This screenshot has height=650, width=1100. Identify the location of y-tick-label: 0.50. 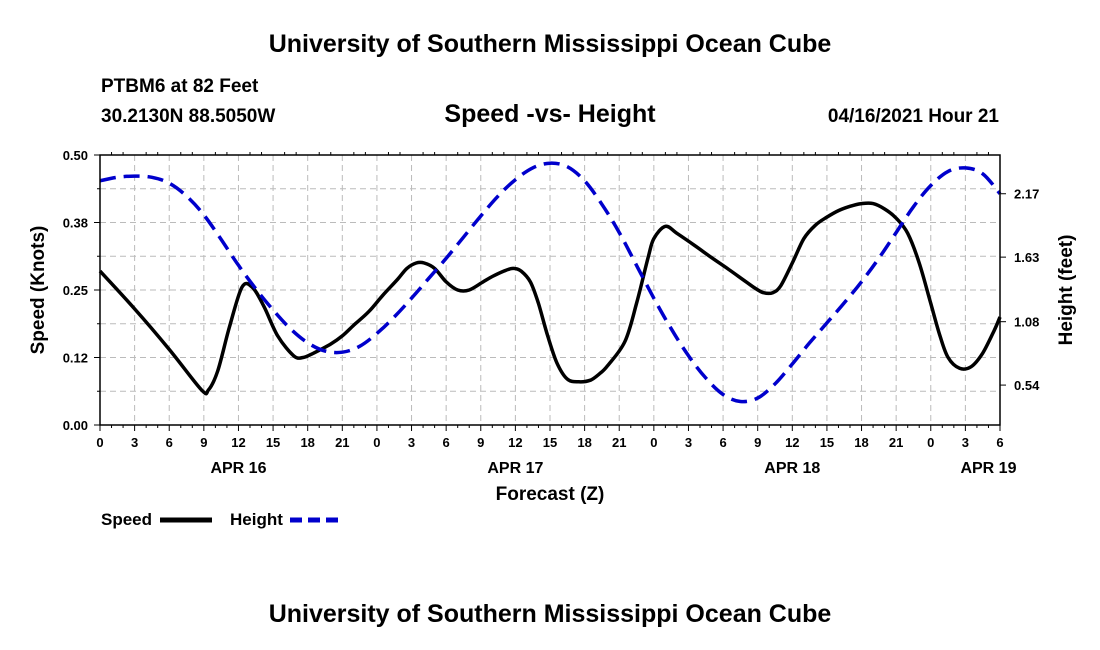
(75, 155).